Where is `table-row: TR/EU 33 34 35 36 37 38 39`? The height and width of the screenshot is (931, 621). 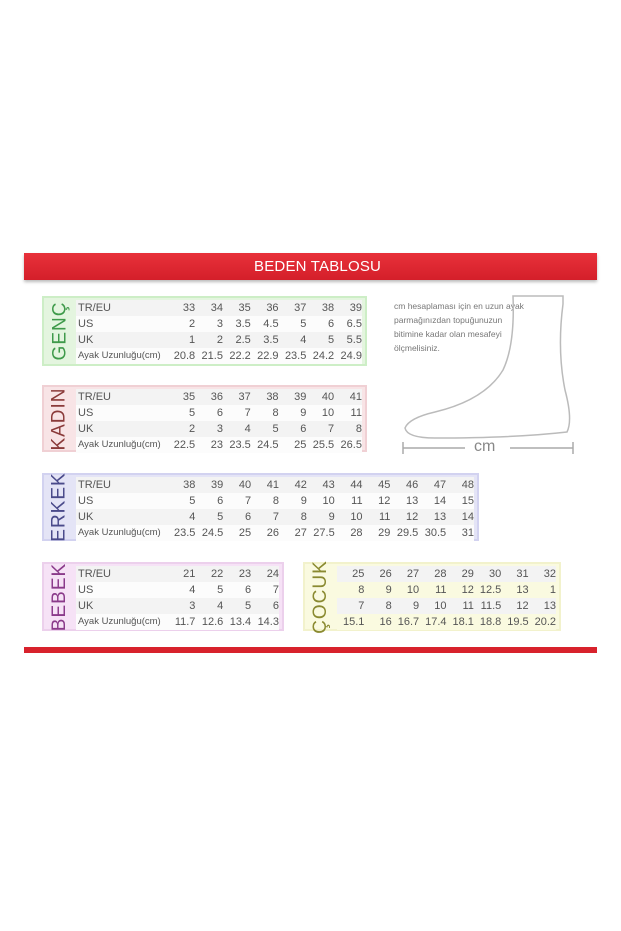
table-row: TR/EU 33 34 35 36 37 38 39 is located at coordinates (219, 308).